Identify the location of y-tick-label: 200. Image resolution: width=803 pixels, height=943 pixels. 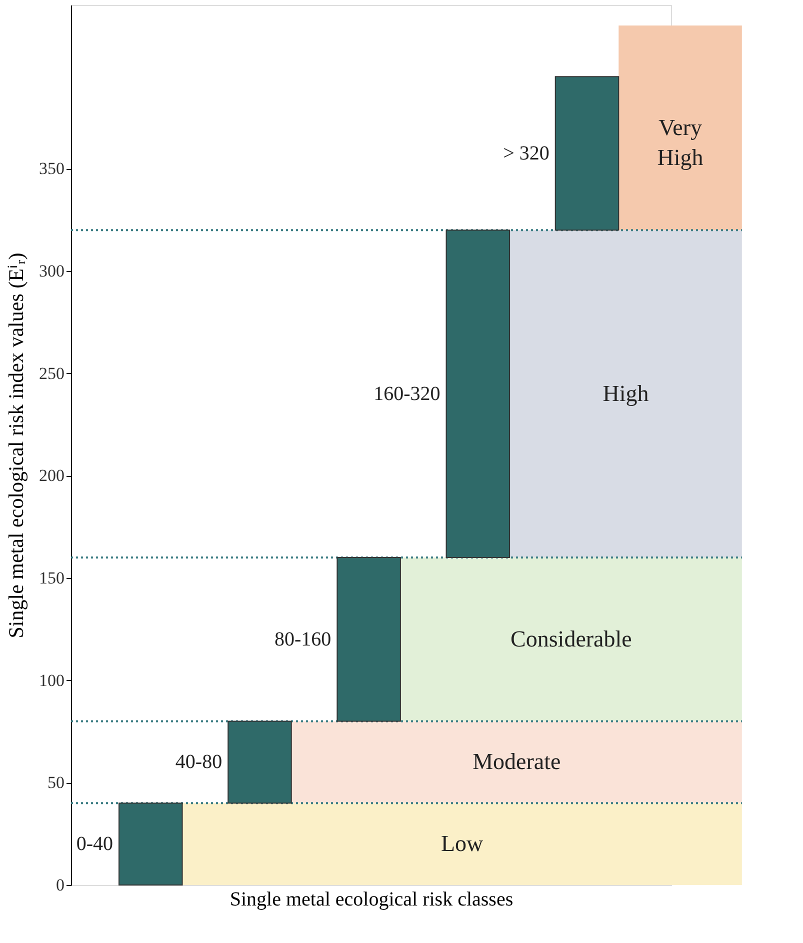
(51, 476).